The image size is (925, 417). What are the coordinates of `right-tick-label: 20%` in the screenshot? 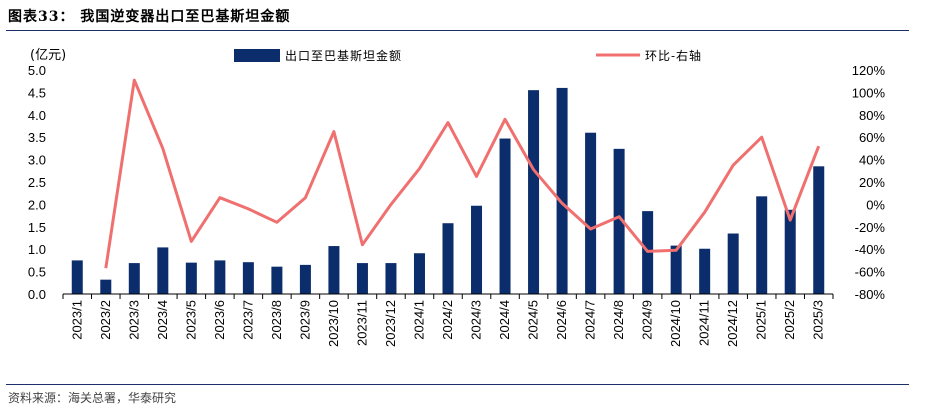 It's located at (872, 182).